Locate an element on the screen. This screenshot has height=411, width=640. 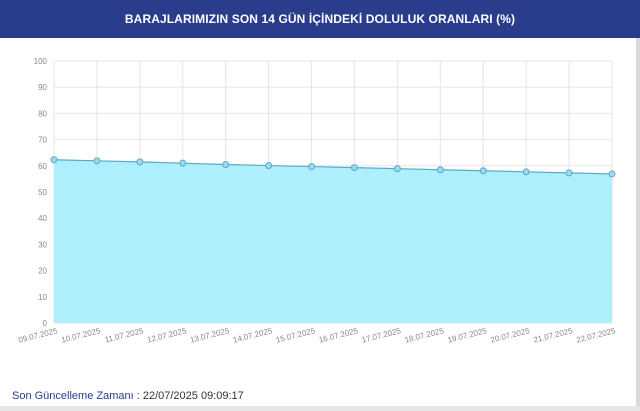
right-frame is located at coordinates (638, 224).